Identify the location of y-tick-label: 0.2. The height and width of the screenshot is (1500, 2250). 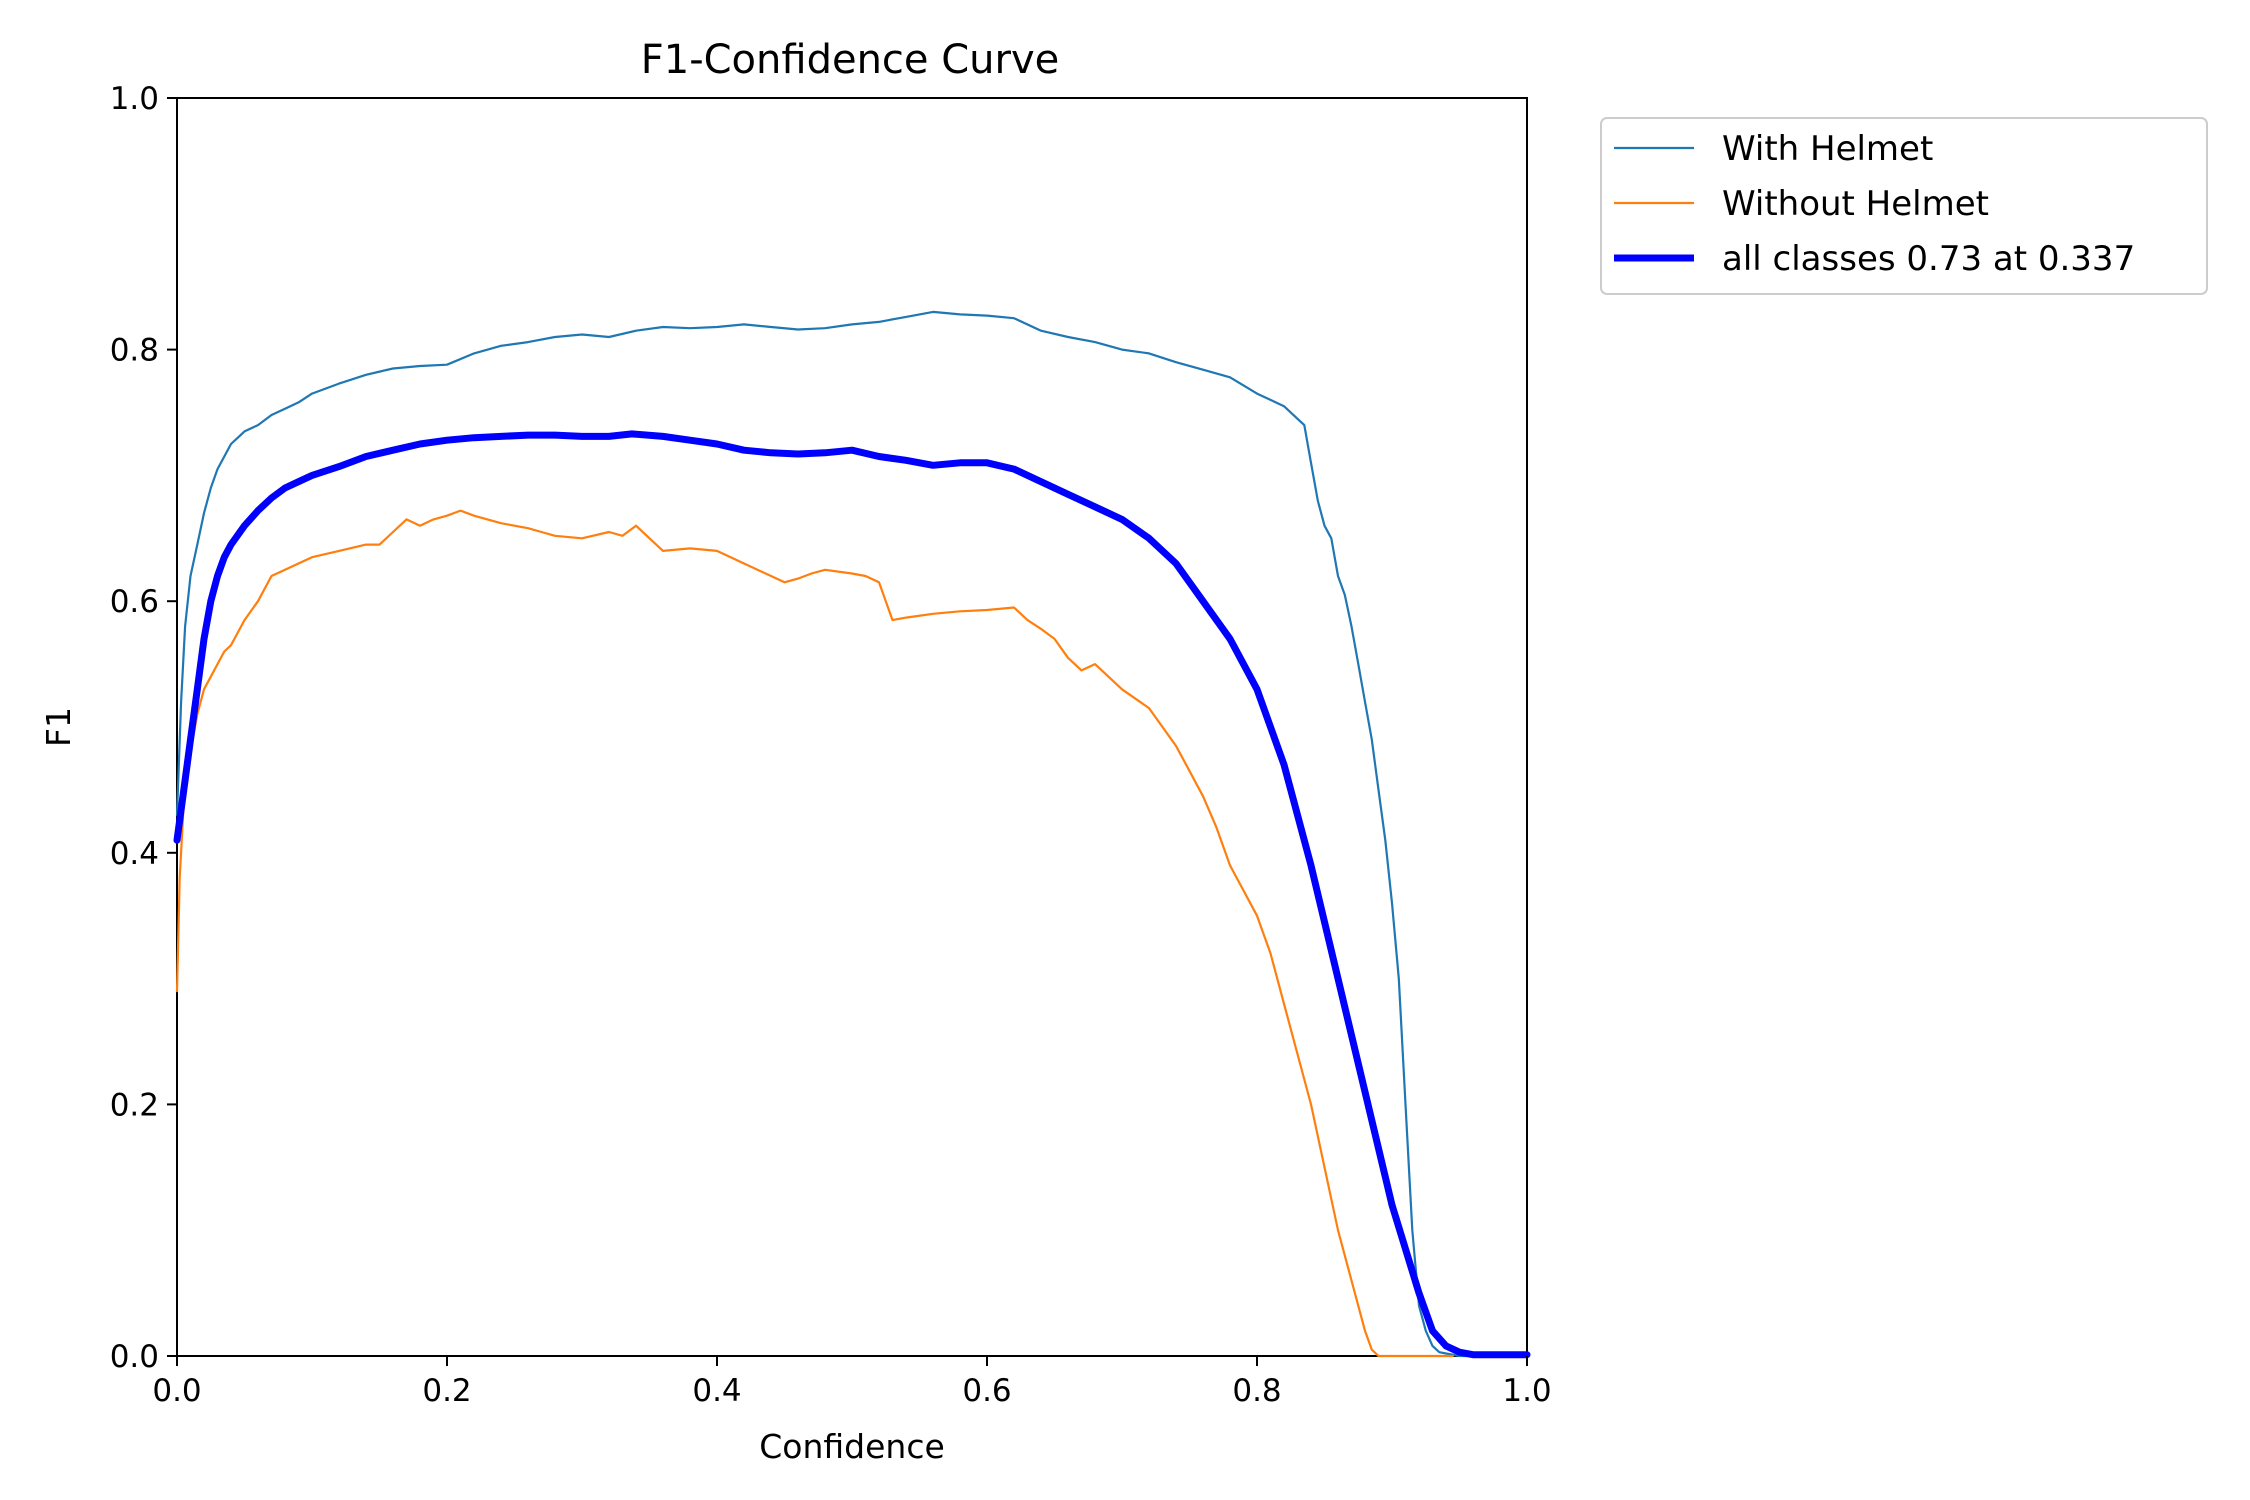
(134, 1105).